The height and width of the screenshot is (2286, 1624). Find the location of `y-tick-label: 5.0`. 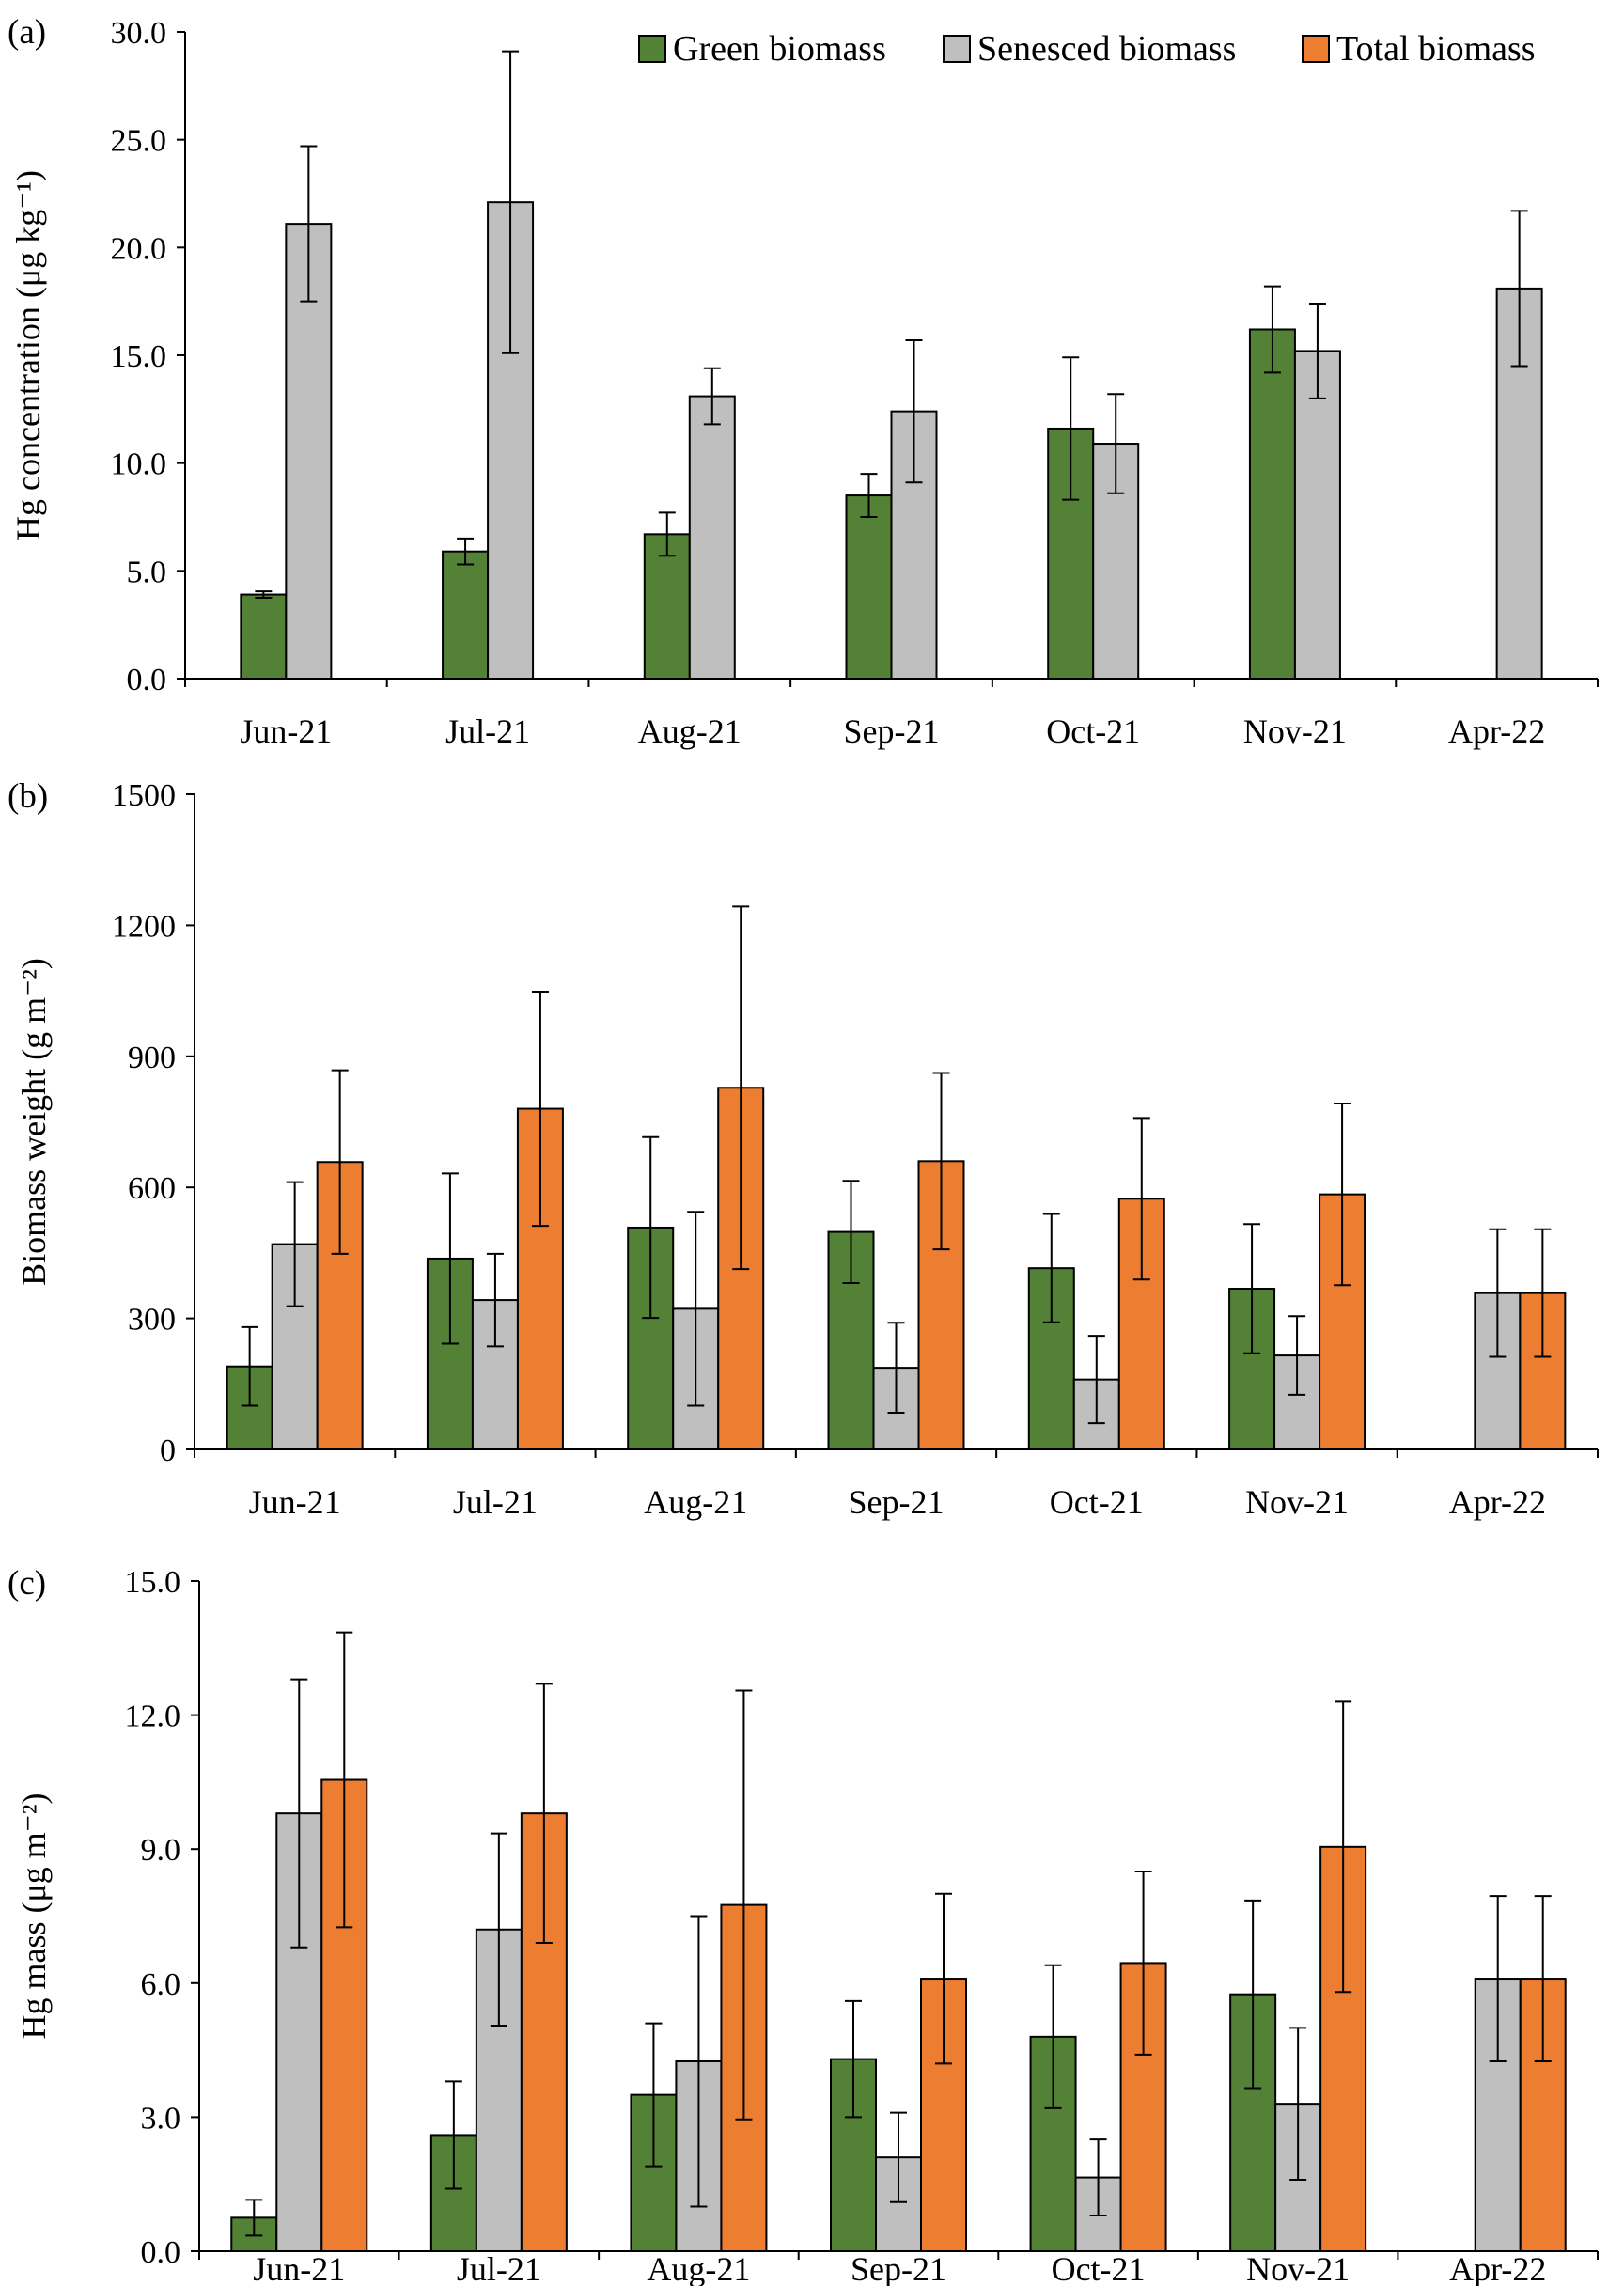

y-tick-label: 5.0 is located at coordinates (147, 572).